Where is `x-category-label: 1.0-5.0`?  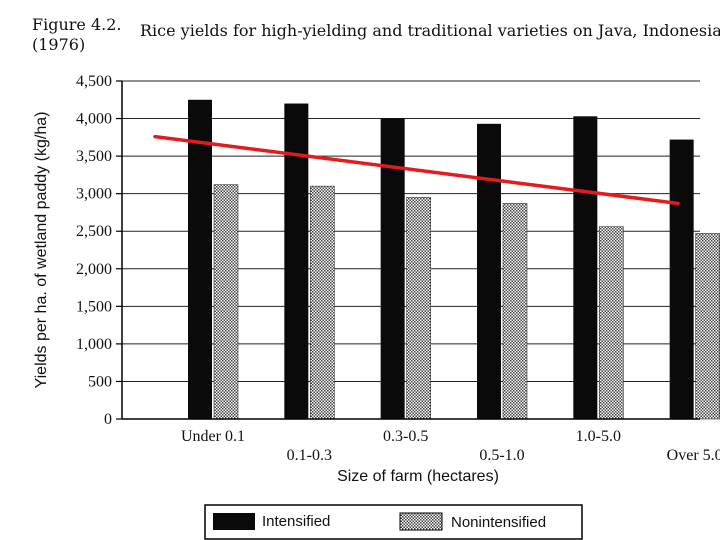 x-category-label: 1.0-5.0 is located at coordinates (598, 436).